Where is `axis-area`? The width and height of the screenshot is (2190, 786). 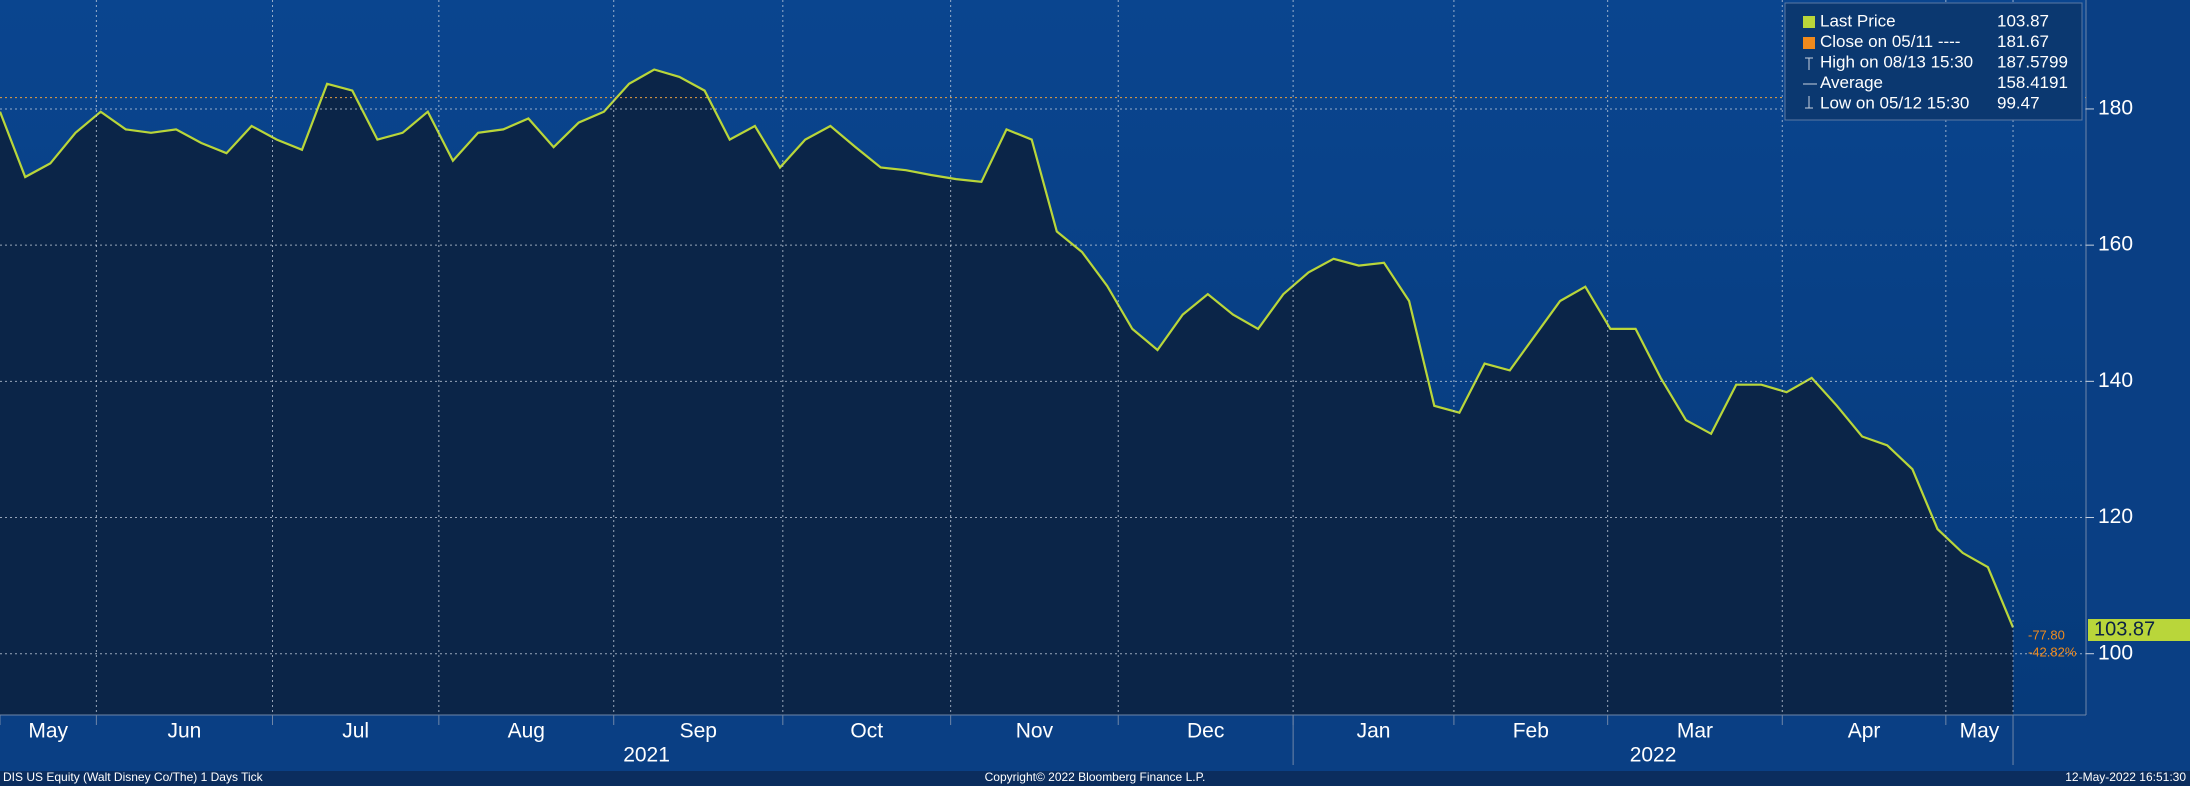 axis-area is located at coordinates (2138, 357).